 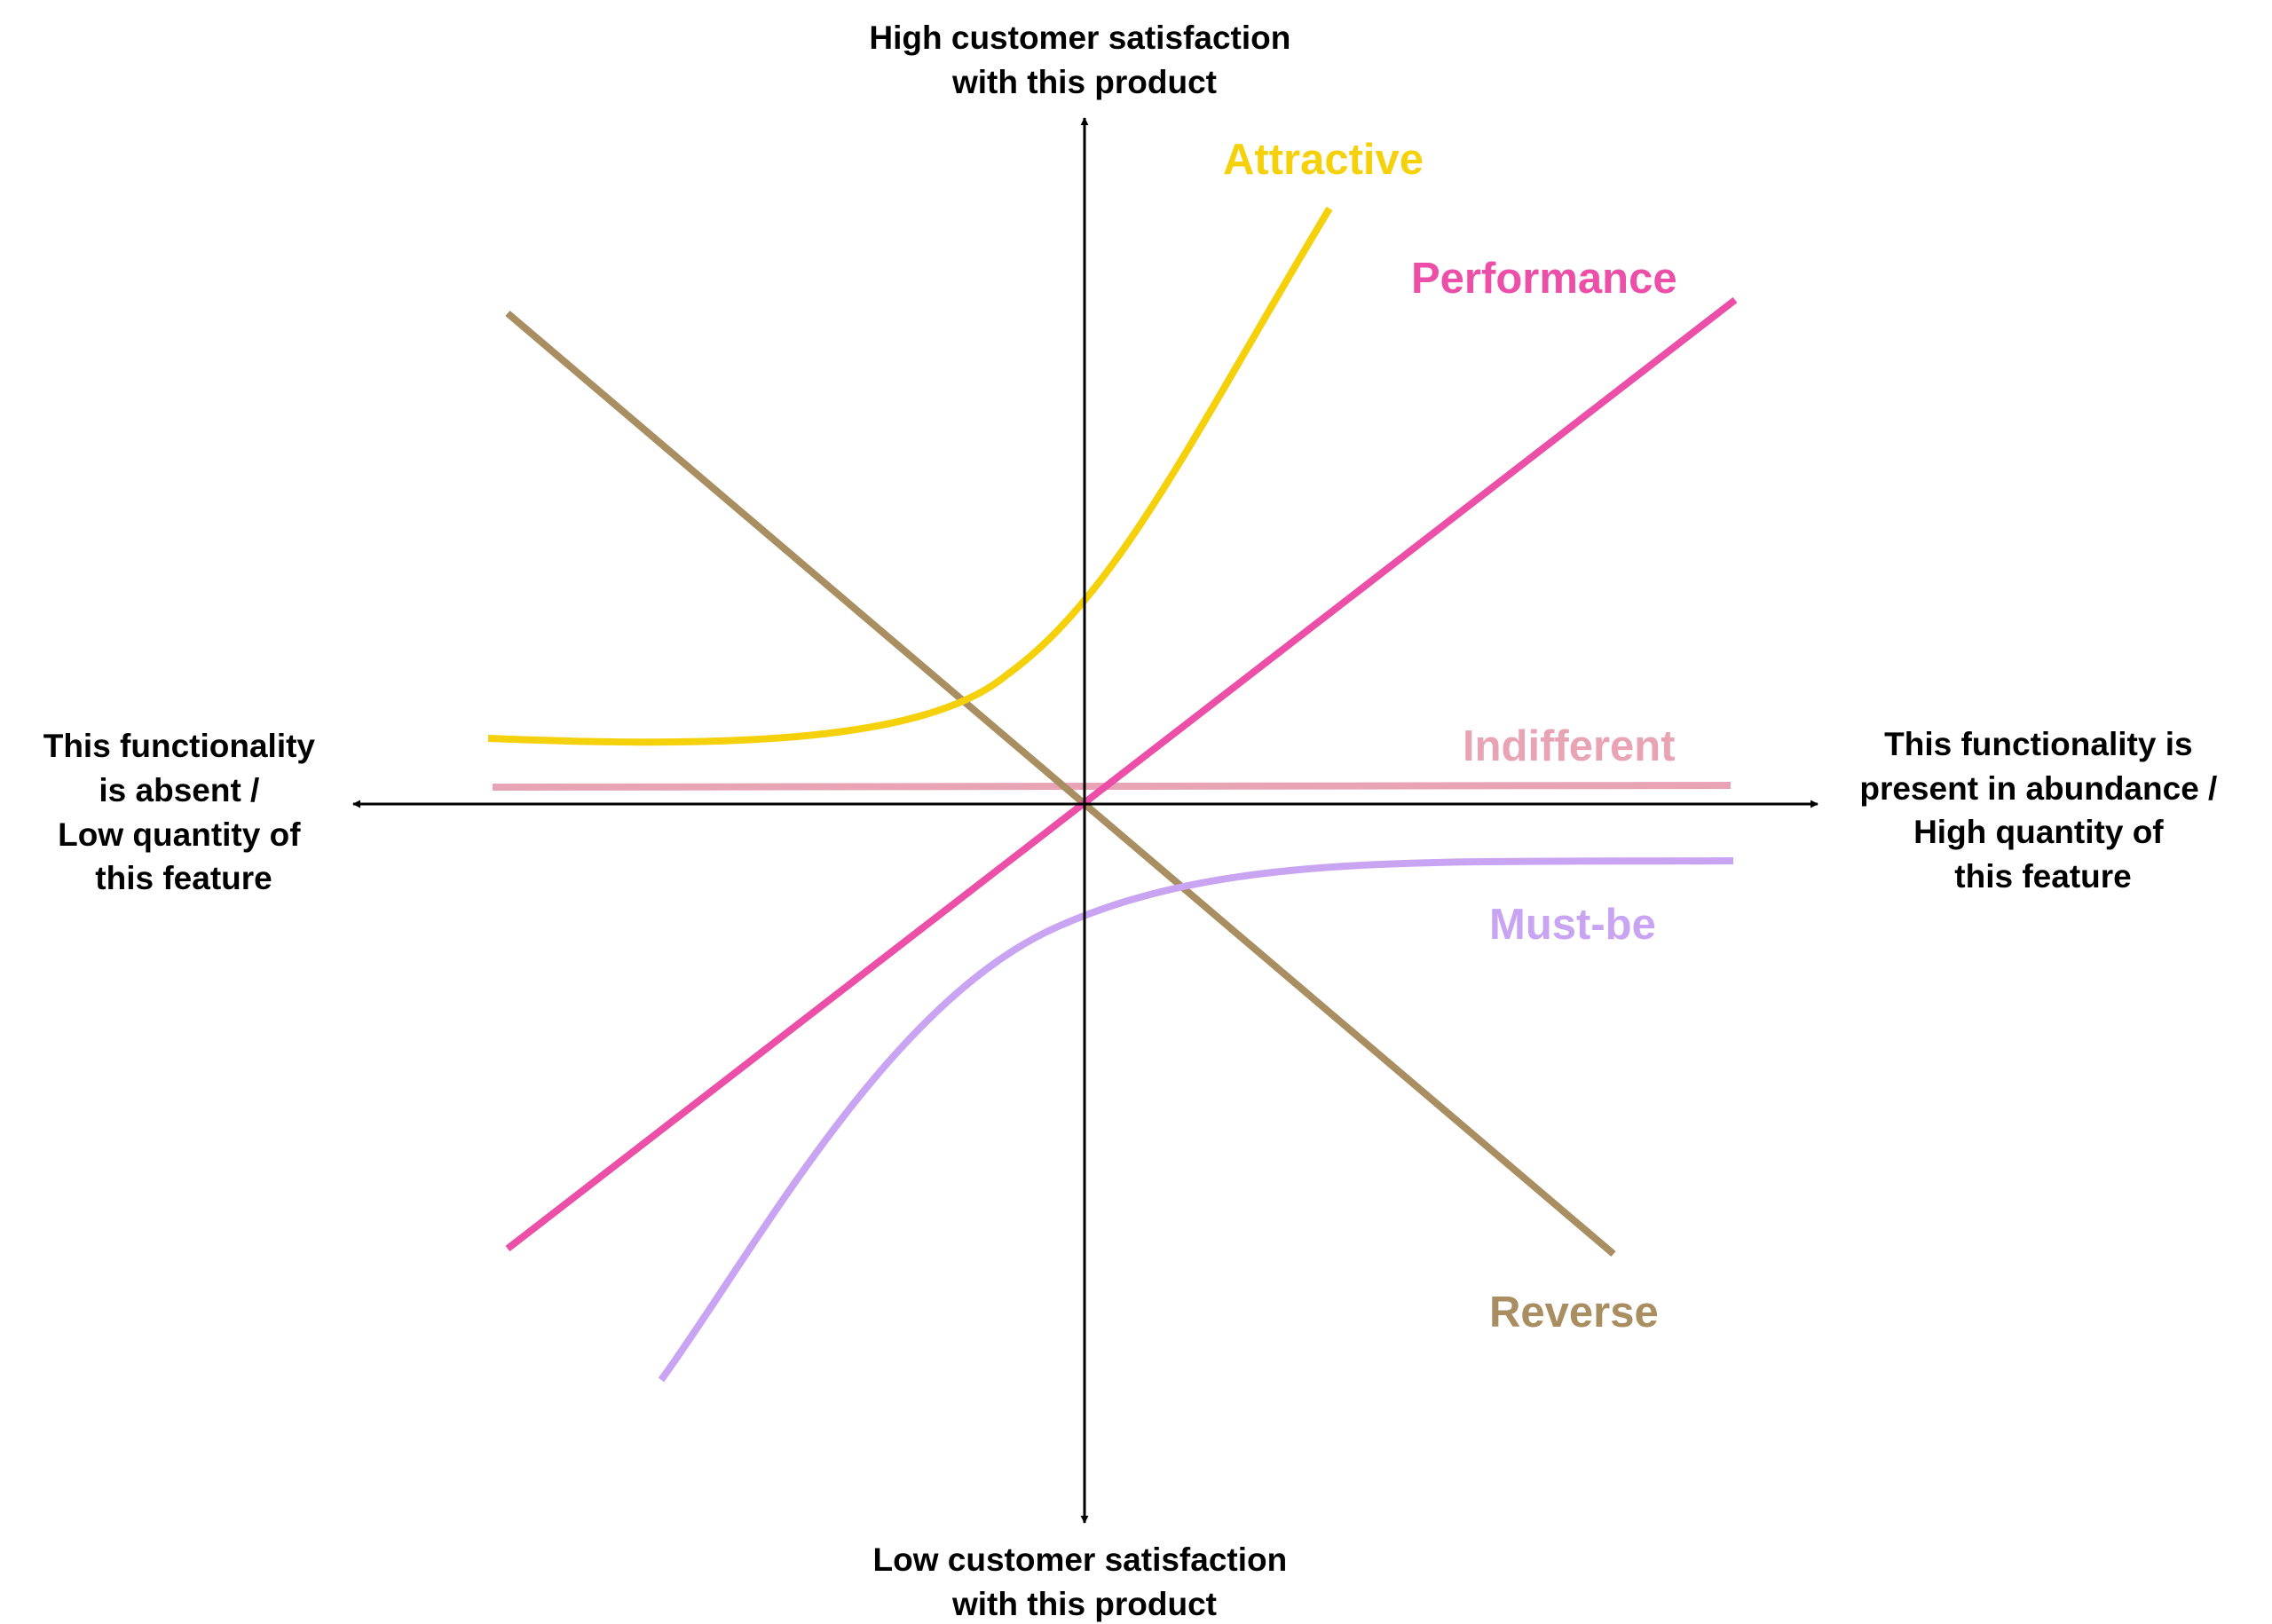 What do you see at coordinates (1574, 1312) in the screenshot?
I see `label-reverse: Reverse` at bounding box center [1574, 1312].